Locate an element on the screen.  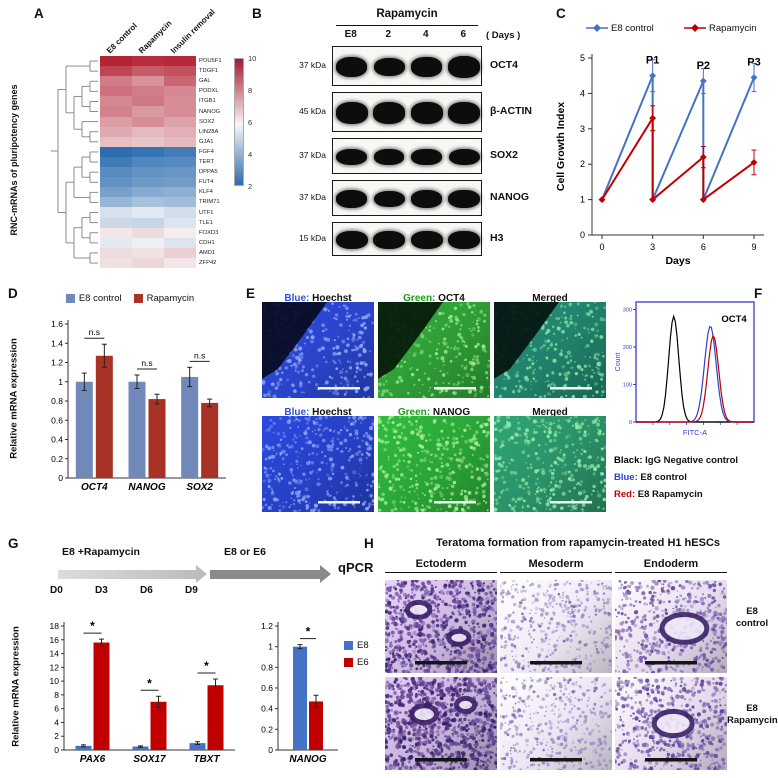
flow-legend-text: Black: is located at coordinates (630, 460).